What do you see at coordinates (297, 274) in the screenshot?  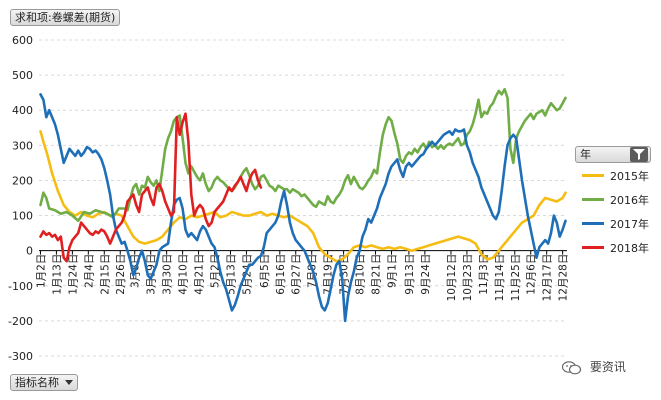 I see `x-tick-label: 6月27日` at bounding box center [297, 274].